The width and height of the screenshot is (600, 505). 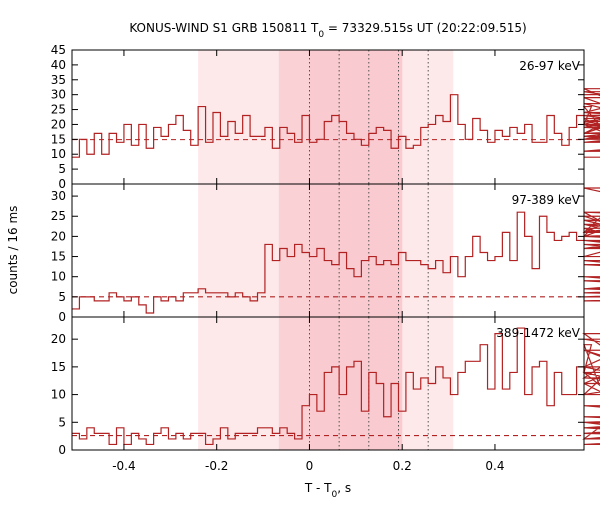 What do you see at coordinates (538, 333) in the screenshot?
I see `panel-energy-label: 389-1472 keV` at bounding box center [538, 333].